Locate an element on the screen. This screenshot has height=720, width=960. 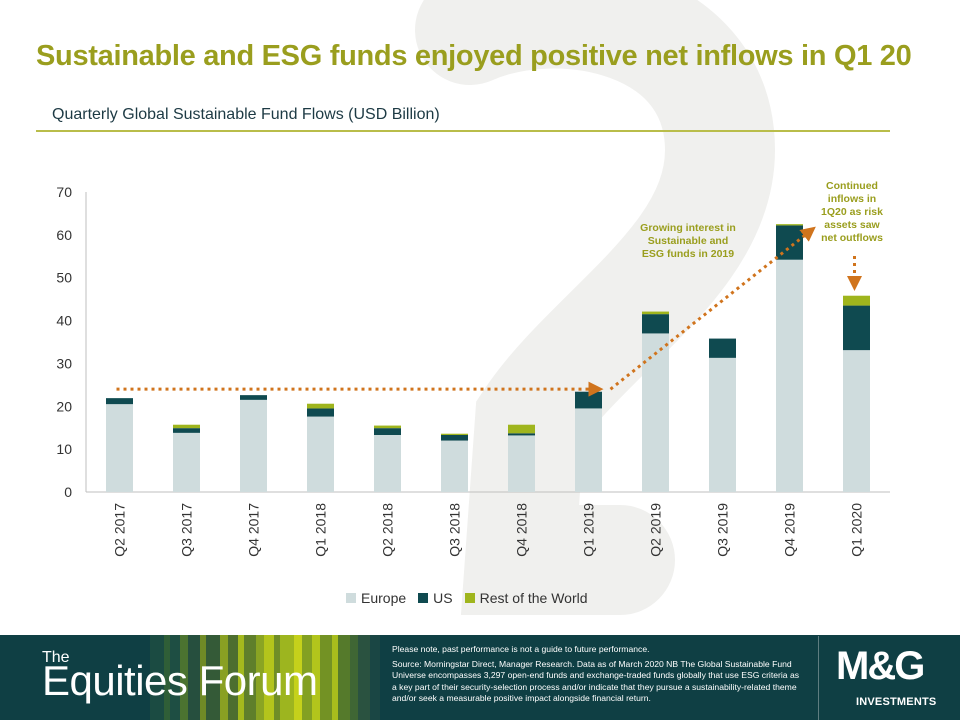
annotation-1q20-line: net outflows is located at coordinates (852, 238).